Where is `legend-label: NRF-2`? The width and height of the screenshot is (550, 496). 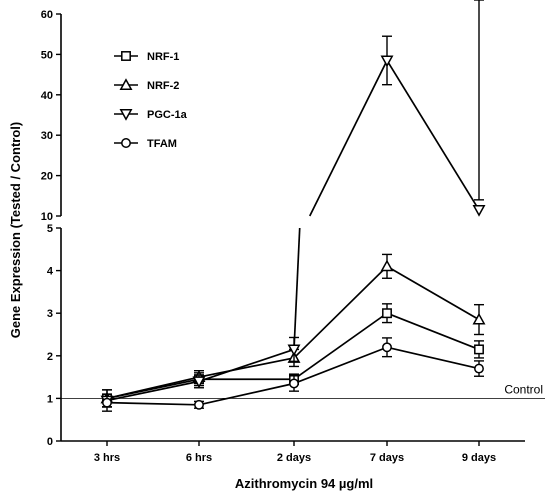
legend-label: NRF-2 is located at coordinates (163, 86).